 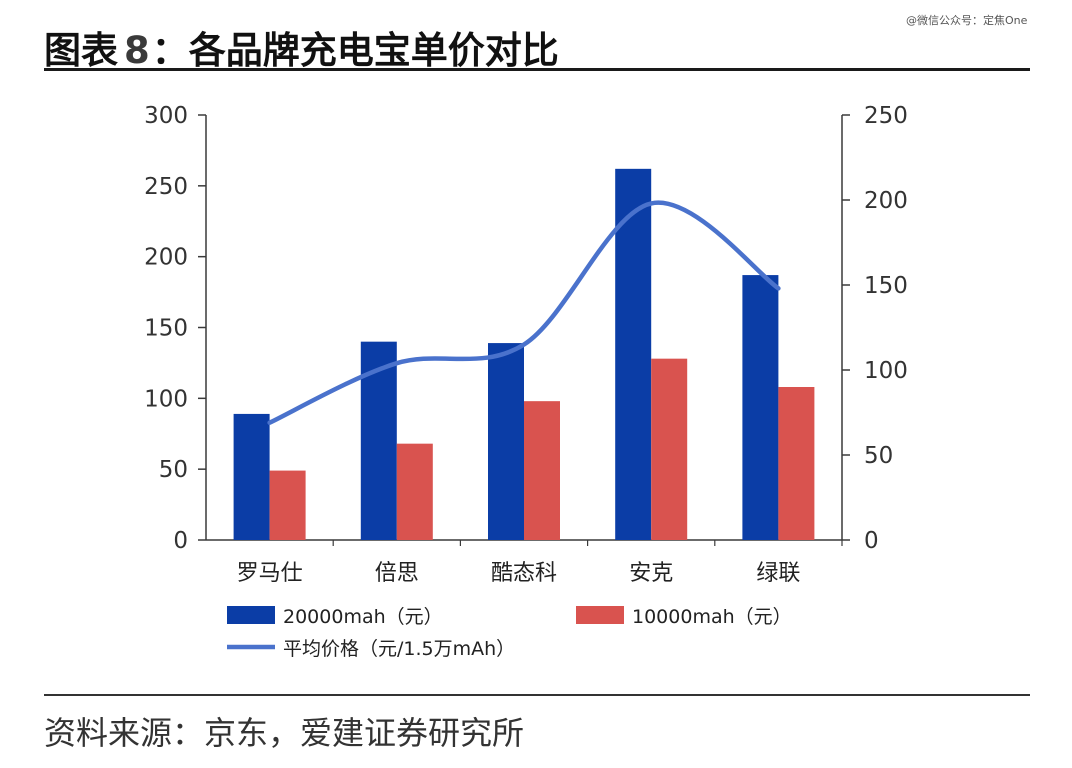 What do you see at coordinates (180, 541) in the screenshot?
I see `left-tick-label: 0` at bounding box center [180, 541].